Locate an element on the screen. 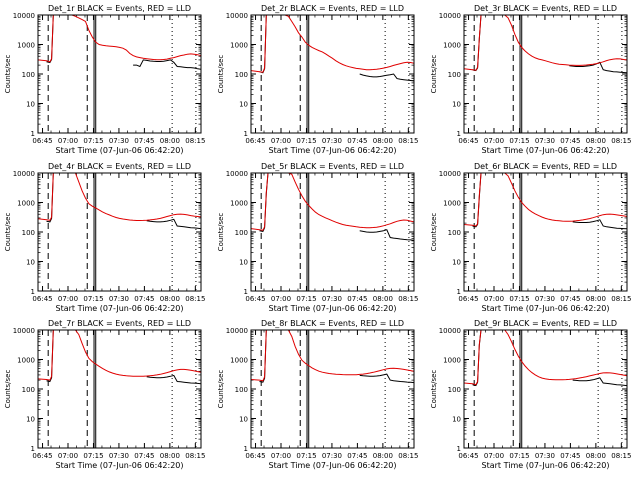 The image size is (640, 484). chart-title: Det_4r BLACK = Events, RED = LLD is located at coordinates (119, 166).